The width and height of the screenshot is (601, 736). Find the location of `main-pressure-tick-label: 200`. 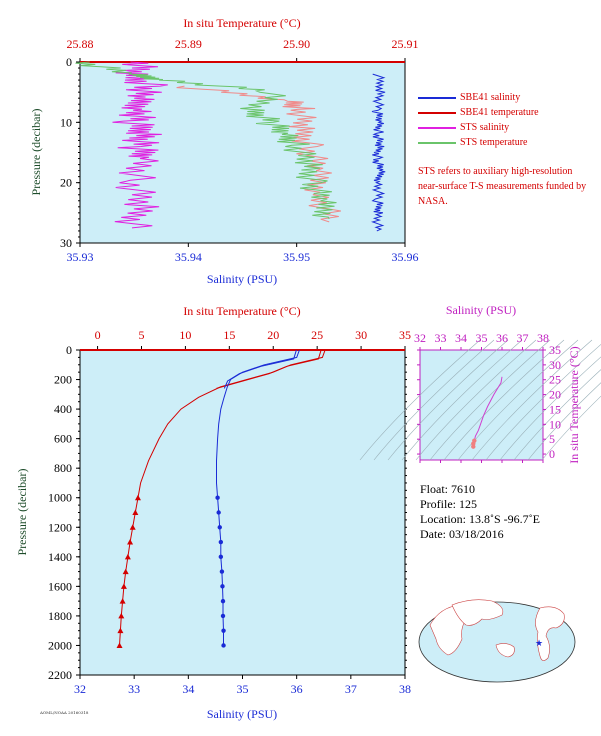

main-pressure-tick-label: 200 is located at coordinates (63, 380).